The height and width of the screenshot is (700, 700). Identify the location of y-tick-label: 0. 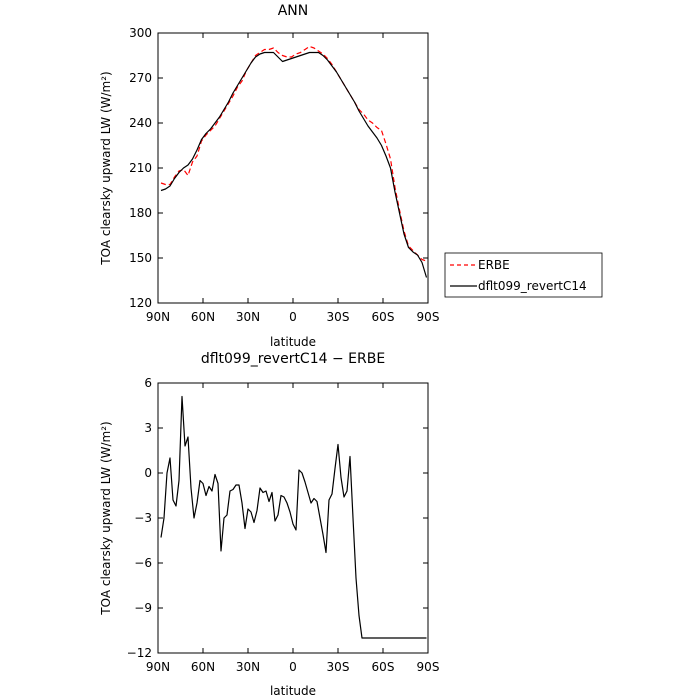
(148, 473).